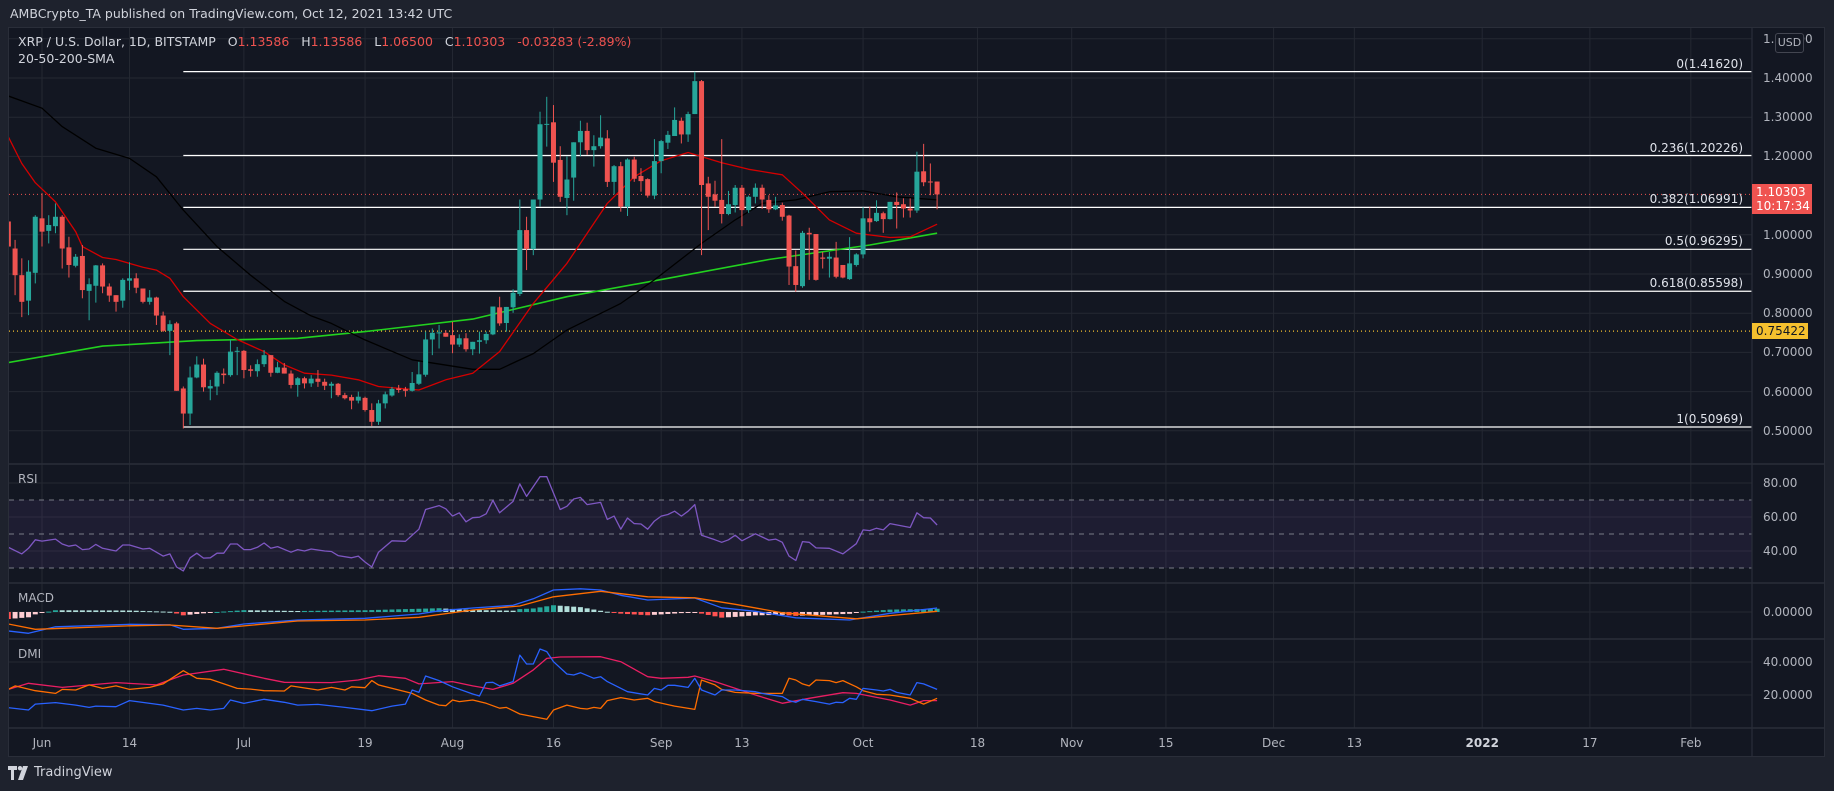 Image resolution: width=1834 pixels, height=791 pixels. Describe the element at coordinates (880, 524) in the screenshot. I see `rsi-pane` at that location.